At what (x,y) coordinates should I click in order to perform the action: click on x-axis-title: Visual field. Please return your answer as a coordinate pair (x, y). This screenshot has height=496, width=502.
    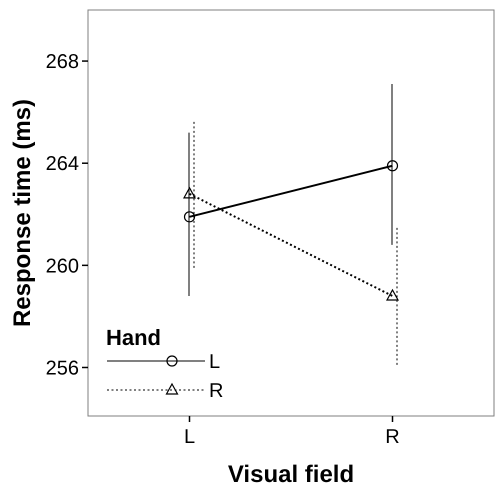
    Looking at the image, I should click on (291, 474).